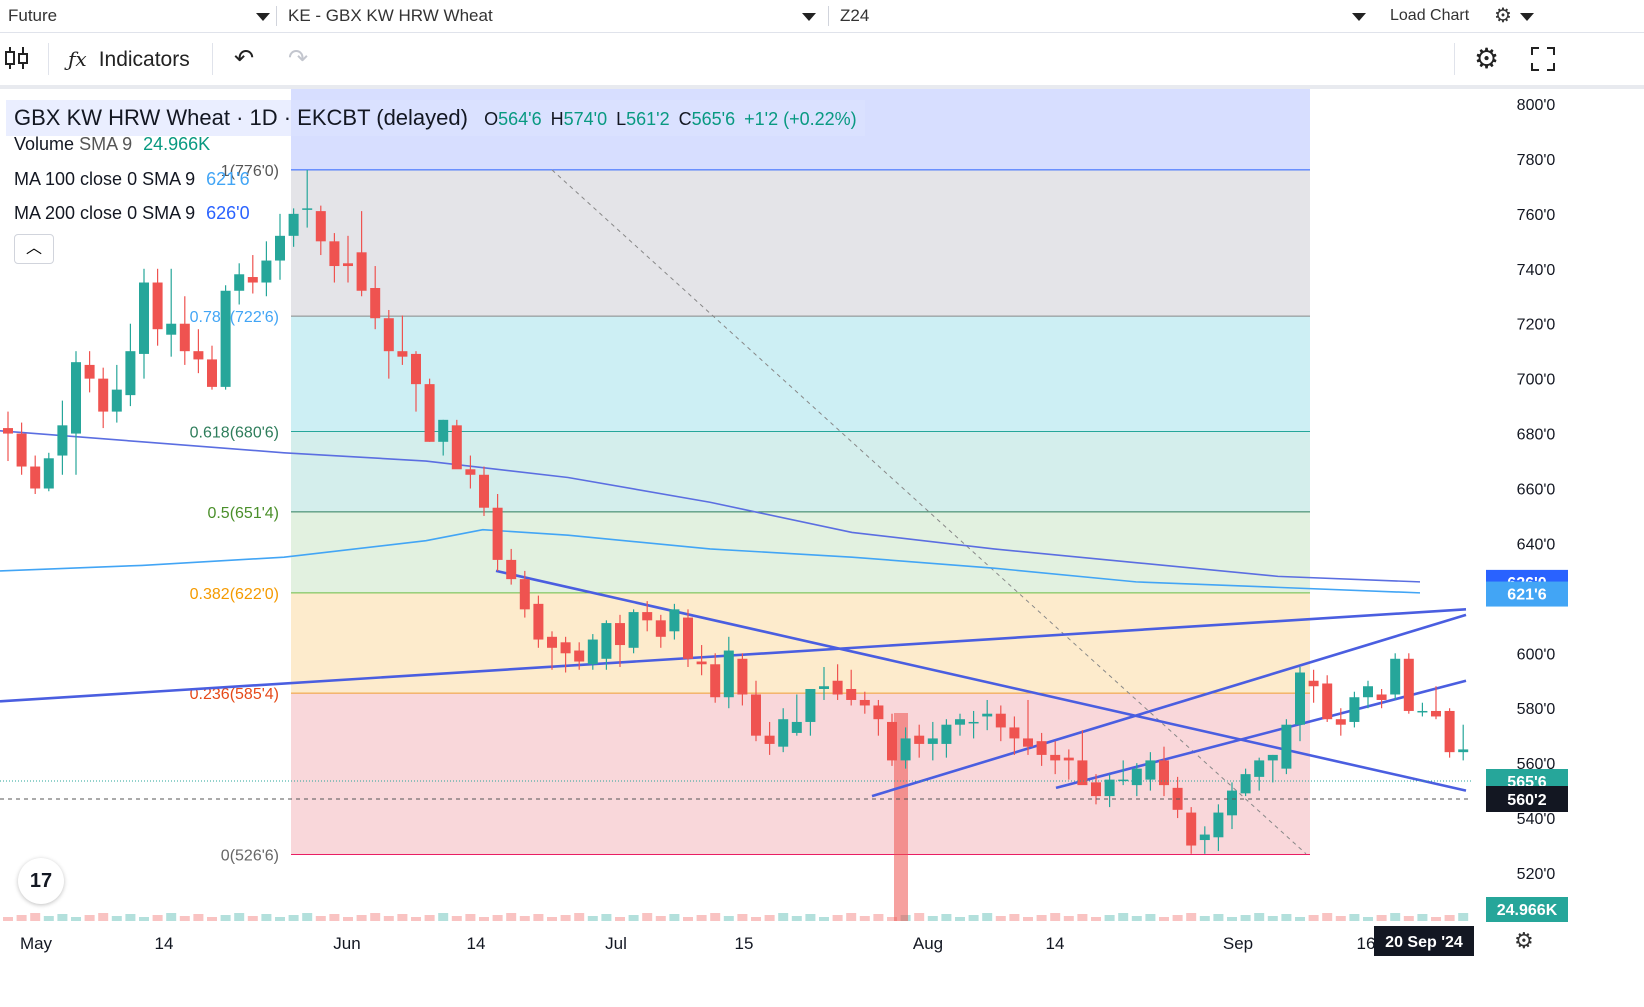  What do you see at coordinates (248, 59) in the screenshot?
I see `undo-button: ↶` at bounding box center [248, 59].